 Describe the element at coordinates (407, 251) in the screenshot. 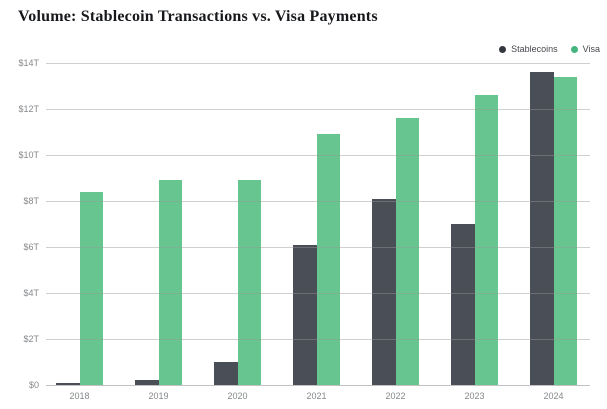

I see `bar-visa-2022` at that location.